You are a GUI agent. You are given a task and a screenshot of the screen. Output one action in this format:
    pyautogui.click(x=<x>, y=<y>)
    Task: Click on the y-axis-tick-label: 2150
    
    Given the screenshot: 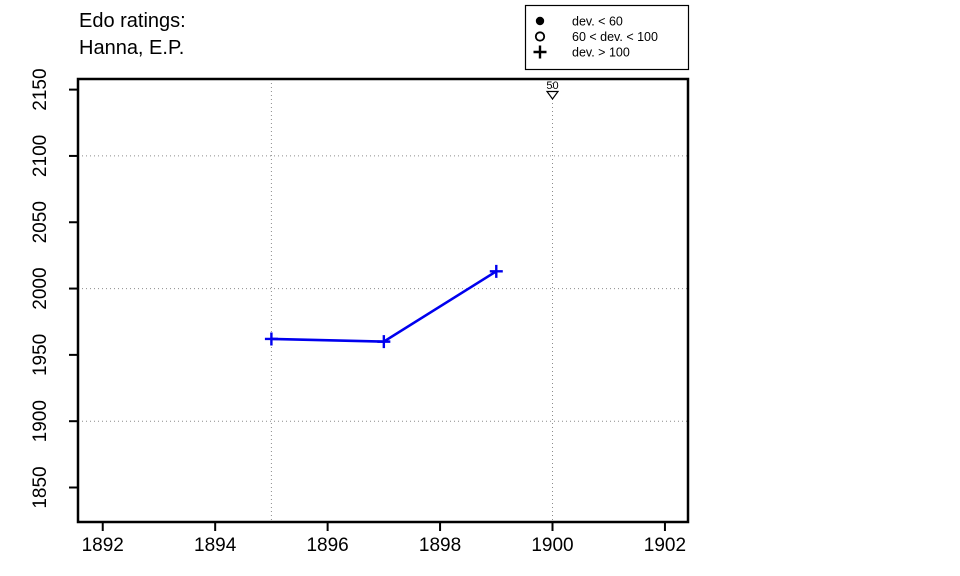 What is the action you would take?
    pyautogui.click(x=40, y=89)
    